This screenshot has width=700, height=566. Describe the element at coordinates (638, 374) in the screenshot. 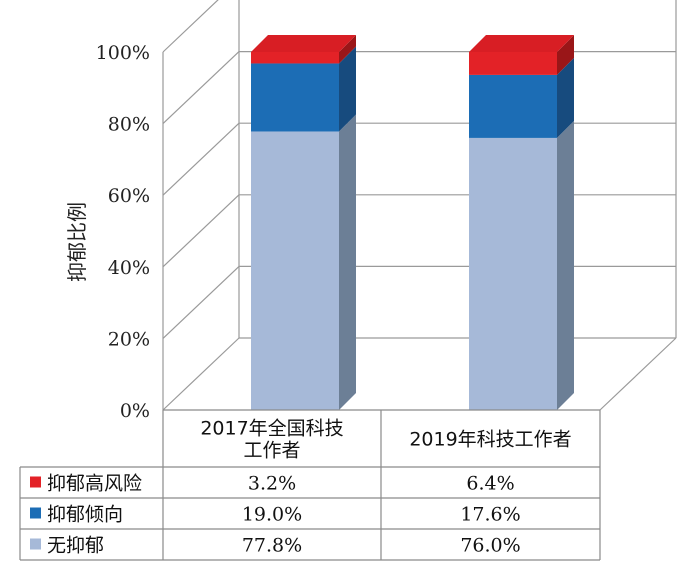

I see `floor-right-edge` at that location.